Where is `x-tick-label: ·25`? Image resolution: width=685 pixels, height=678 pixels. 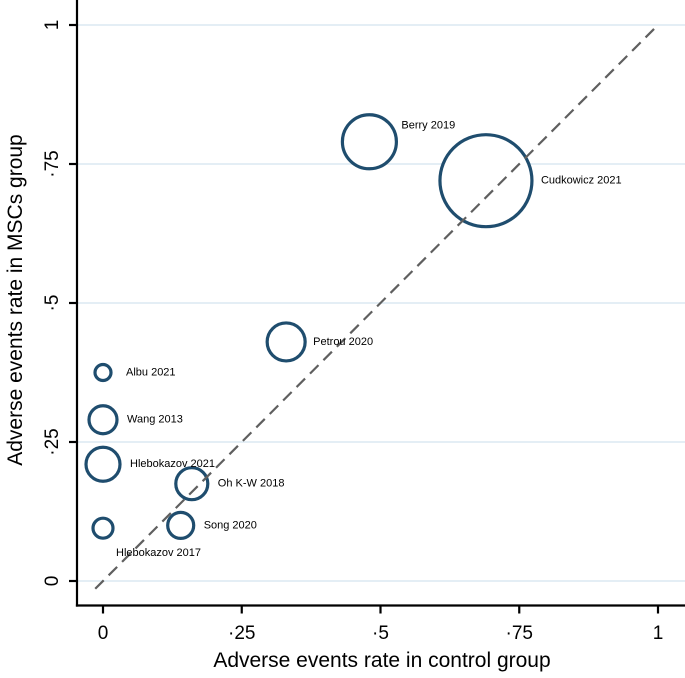
x-tick-label: ·25 is located at coordinates (241, 633).